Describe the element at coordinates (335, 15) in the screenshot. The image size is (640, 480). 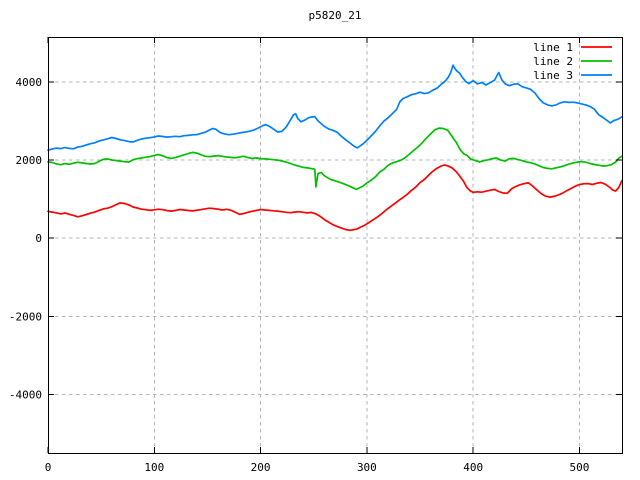
I see `chart-title: p5820_21` at that location.